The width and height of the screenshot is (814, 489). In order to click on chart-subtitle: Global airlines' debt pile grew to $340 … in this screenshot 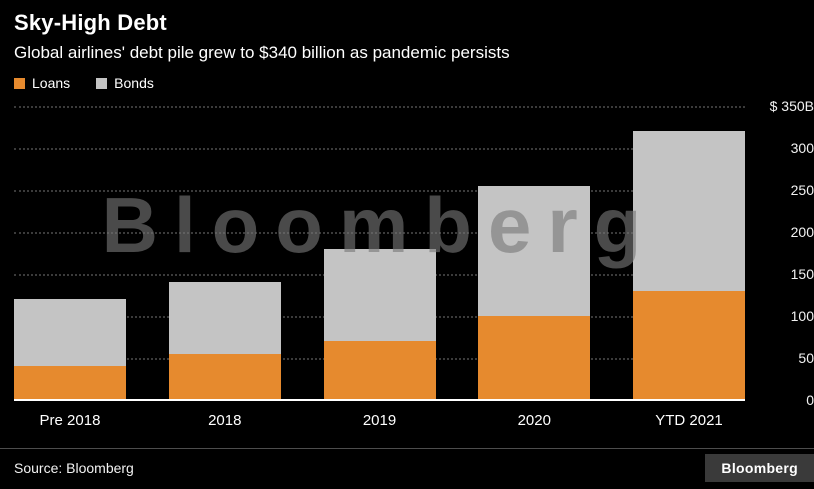, I will do `click(262, 52)`.